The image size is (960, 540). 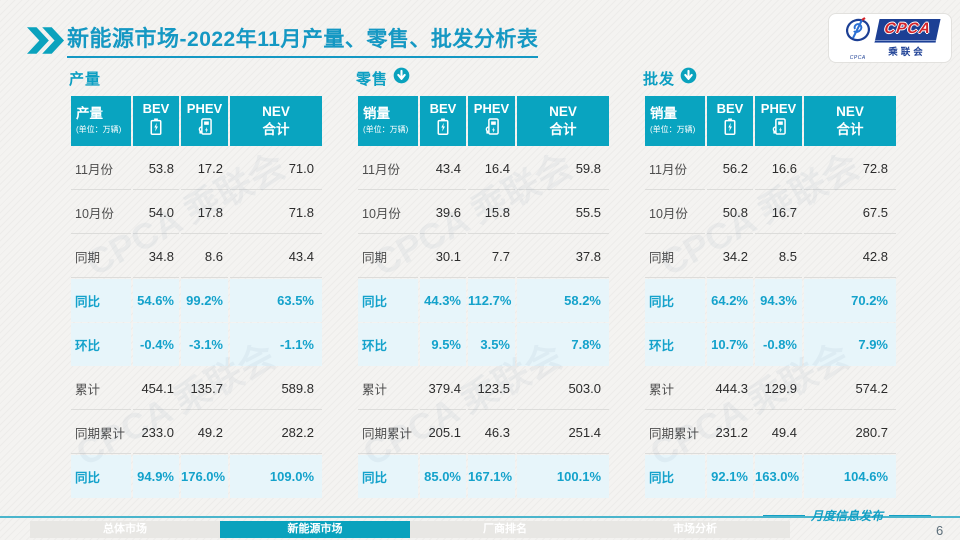 I want to click on table-header-row: 产量 (单位：万辆) BEV PHEV NEV 合计, so click(x=196, y=121).